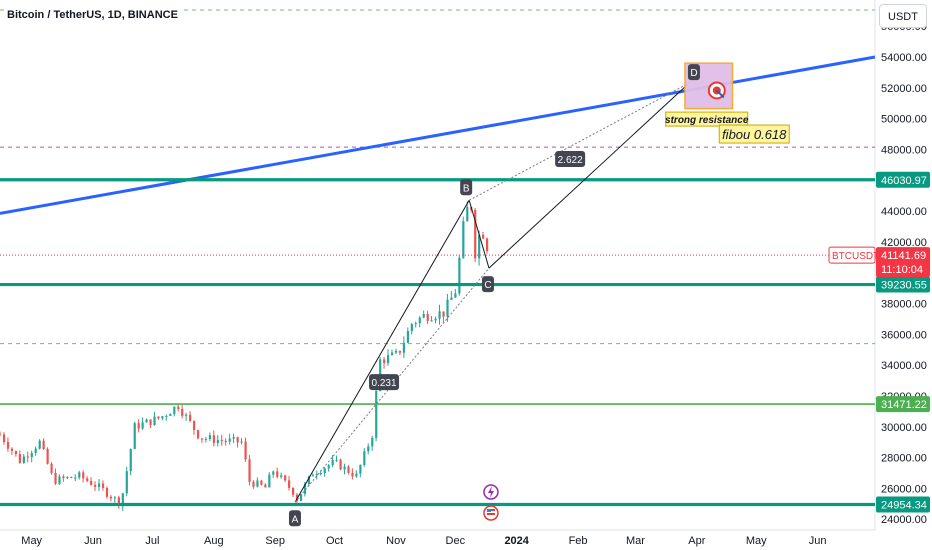  I want to click on currency-button: USDT, so click(903, 16).